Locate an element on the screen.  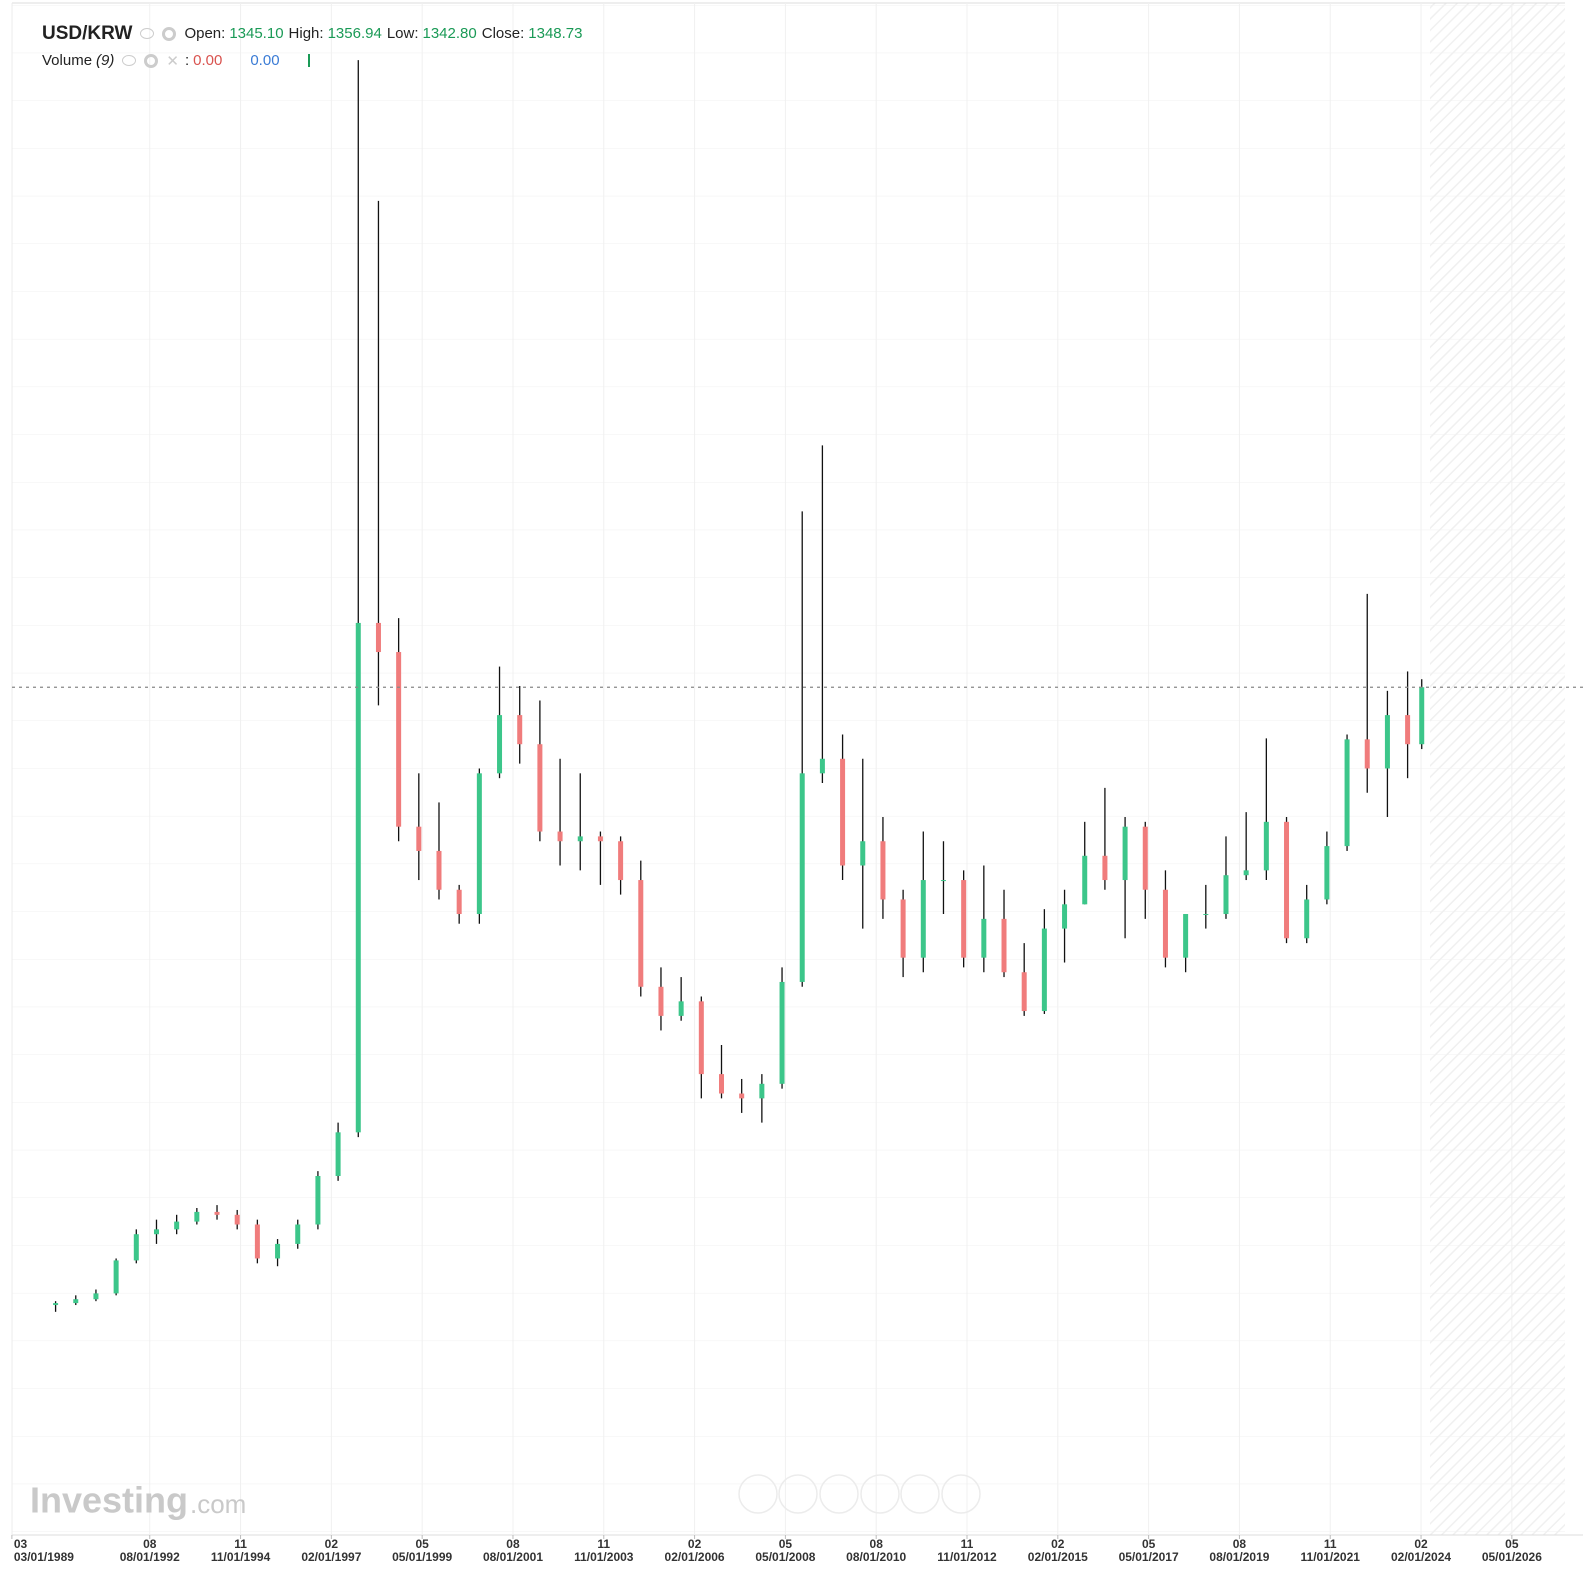
scroll-right-button is located at coordinates (961, 1494).